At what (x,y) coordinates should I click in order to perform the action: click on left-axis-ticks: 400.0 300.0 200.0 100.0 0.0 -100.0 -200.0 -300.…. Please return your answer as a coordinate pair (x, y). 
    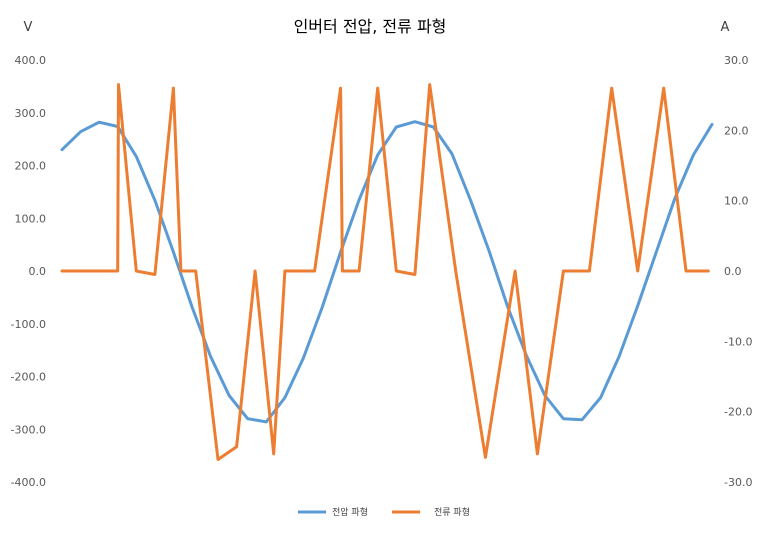
    Looking at the image, I should click on (28, 271).